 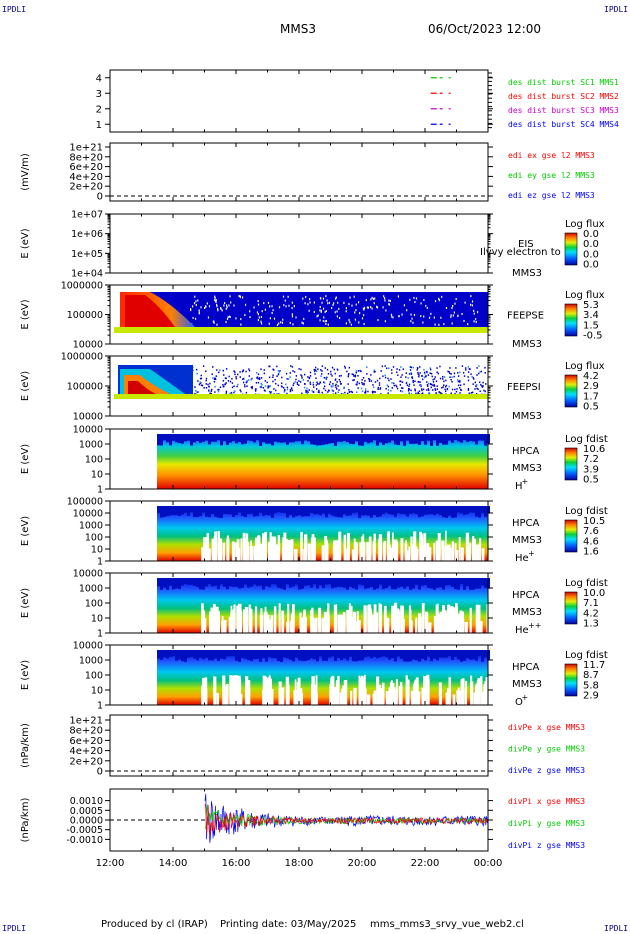 I want to click on eis-panel-ytick-label: 1e+04, so click(x=87, y=274).